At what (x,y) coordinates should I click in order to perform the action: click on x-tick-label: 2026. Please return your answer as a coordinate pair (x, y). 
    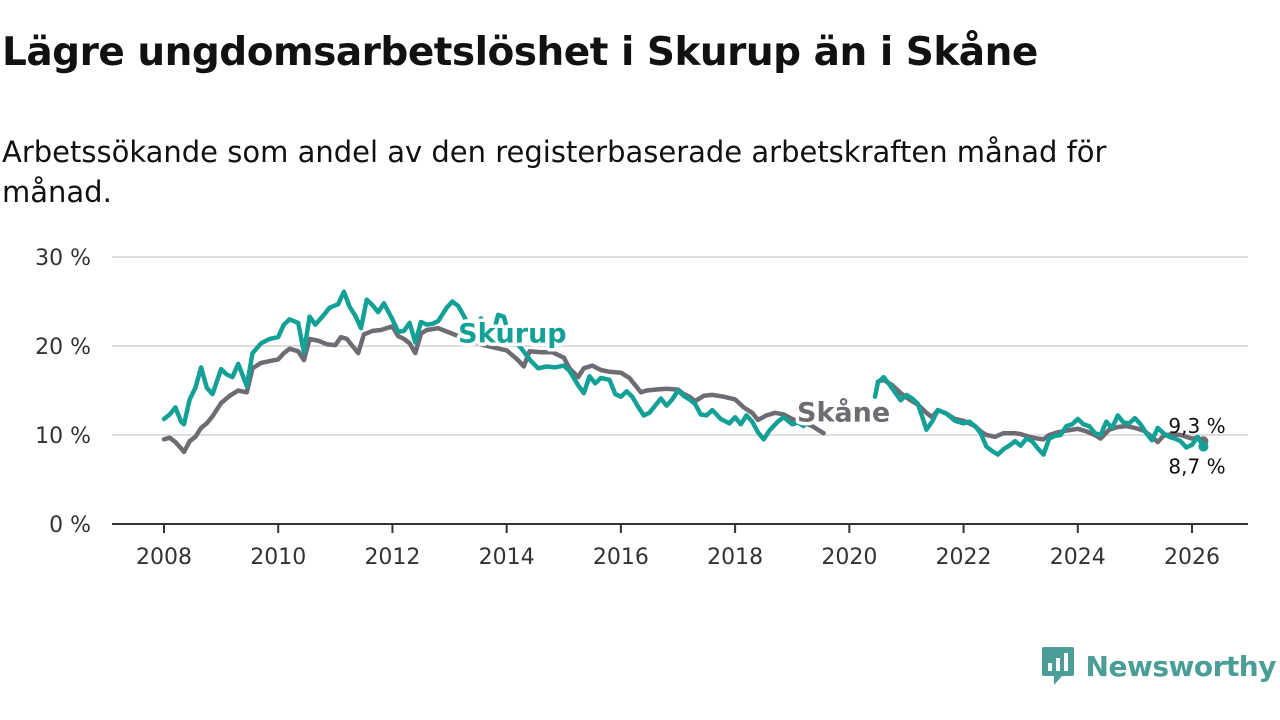
    Looking at the image, I should click on (1192, 557).